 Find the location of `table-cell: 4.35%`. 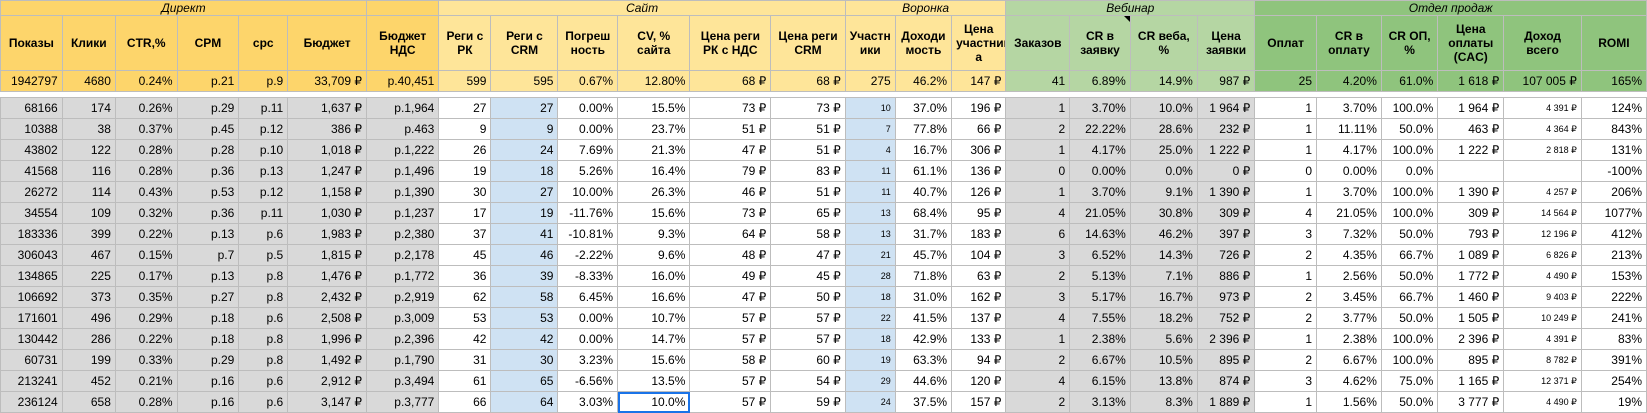

table-cell: 4.35% is located at coordinates (1349, 255).